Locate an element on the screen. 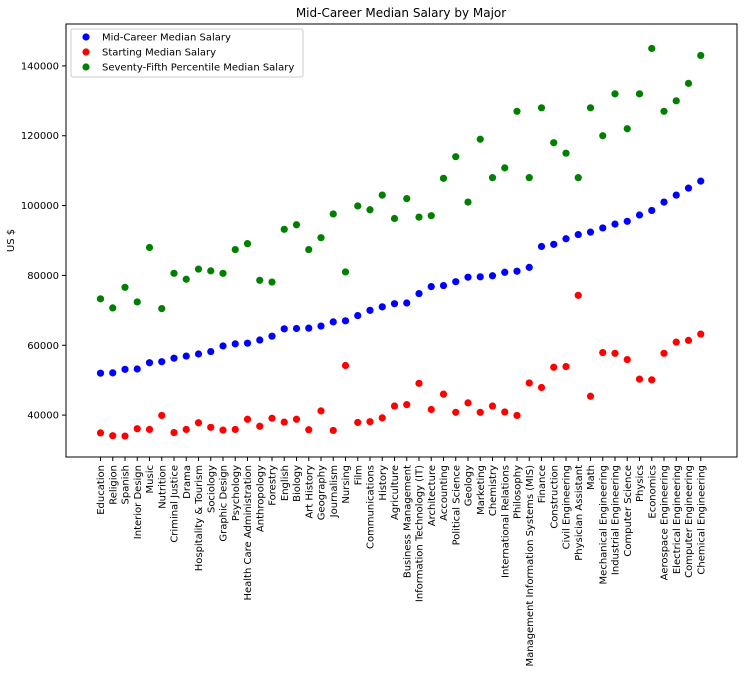 The width and height of the screenshot is (746, 673). y-tick-label: 140000 is located at coordinates (40, 66).